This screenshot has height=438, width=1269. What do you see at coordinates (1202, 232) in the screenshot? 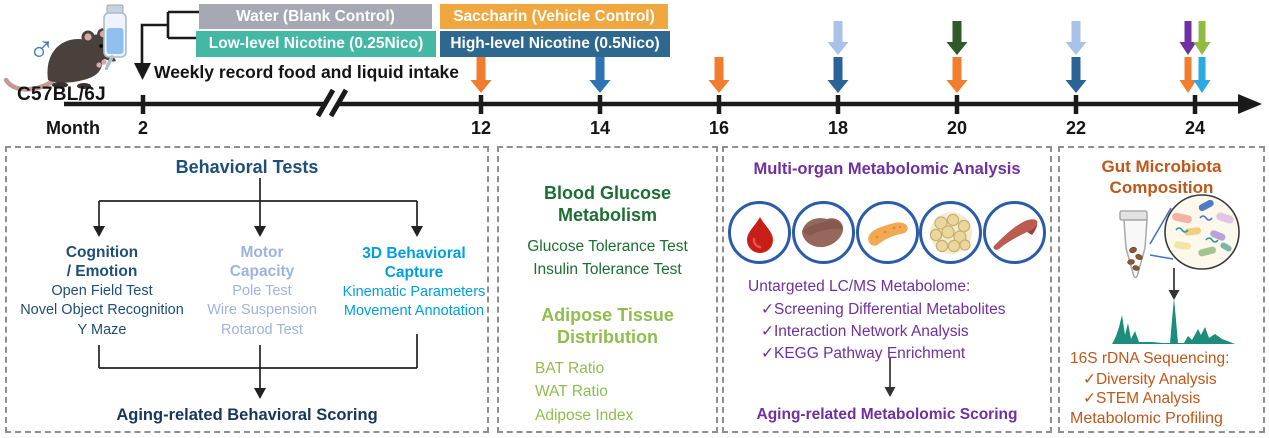
I see `bacteria-circle-icon` at bounding box center [1202, 232].